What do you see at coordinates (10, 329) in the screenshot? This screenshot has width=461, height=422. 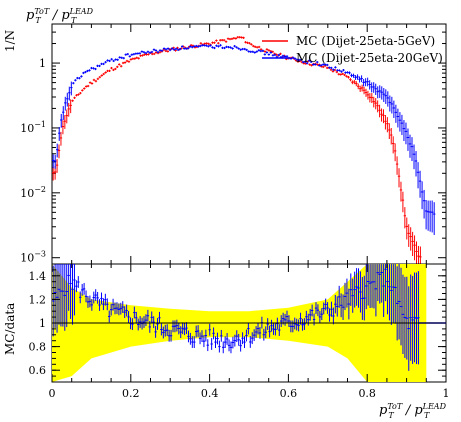 I see `lower-y-axis-label: MC/data` at bounding box center [10, 329].